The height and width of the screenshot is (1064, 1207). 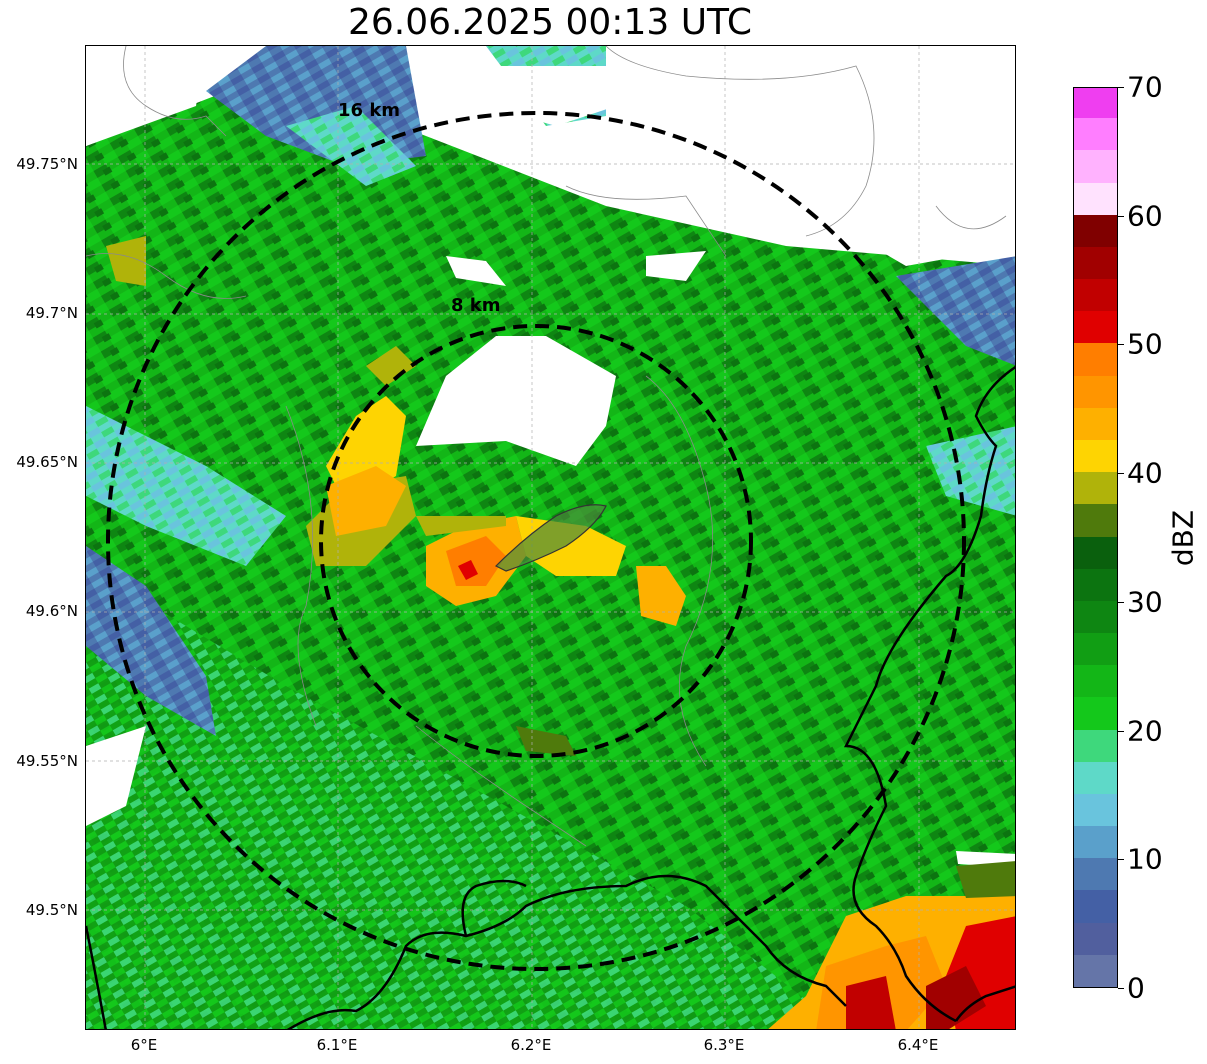 I want to click on chart-title: 26.06.2025 00:13 UTC, so click(x=550, y=22).